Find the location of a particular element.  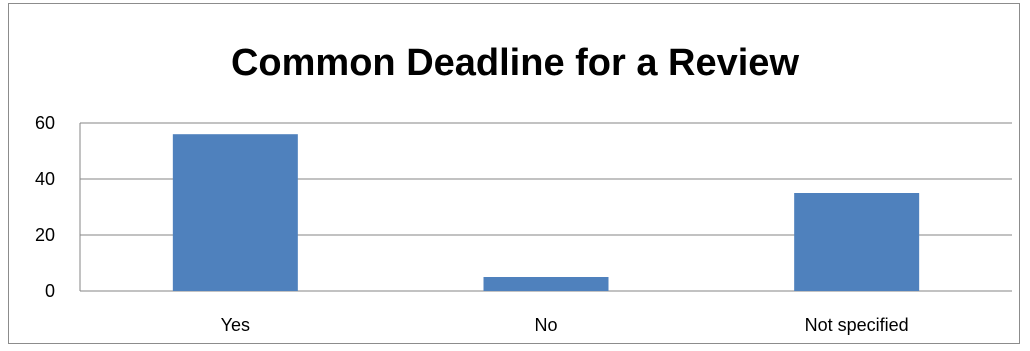

y-tick-label: 0 is located at coordinates (50, 291).